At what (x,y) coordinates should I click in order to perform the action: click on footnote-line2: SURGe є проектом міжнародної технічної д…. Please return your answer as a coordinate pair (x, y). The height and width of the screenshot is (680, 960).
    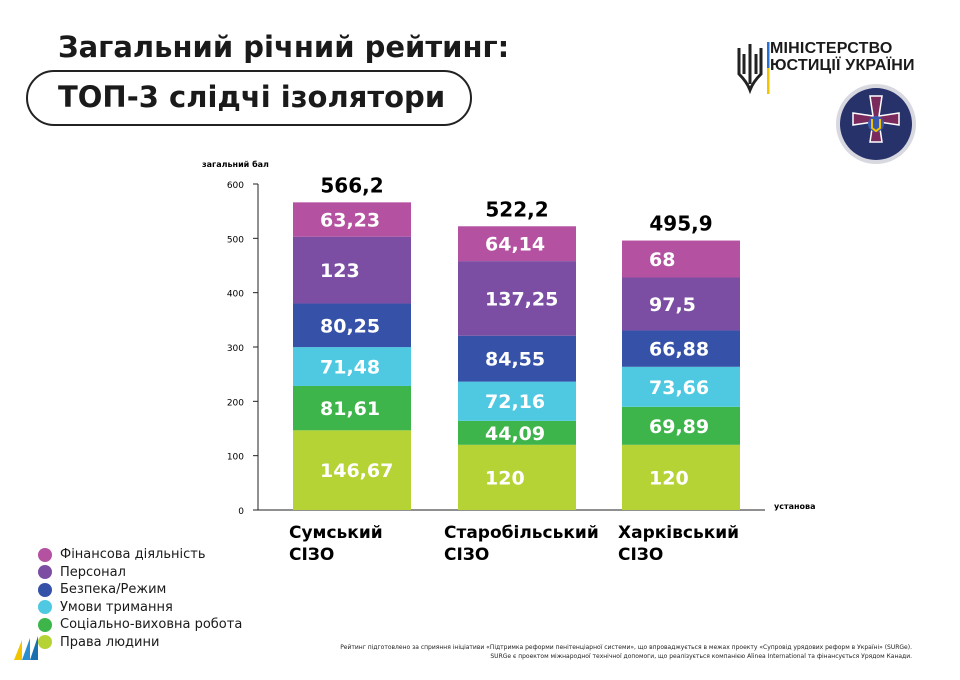
    Looking at the image, I should click on (701, 656).